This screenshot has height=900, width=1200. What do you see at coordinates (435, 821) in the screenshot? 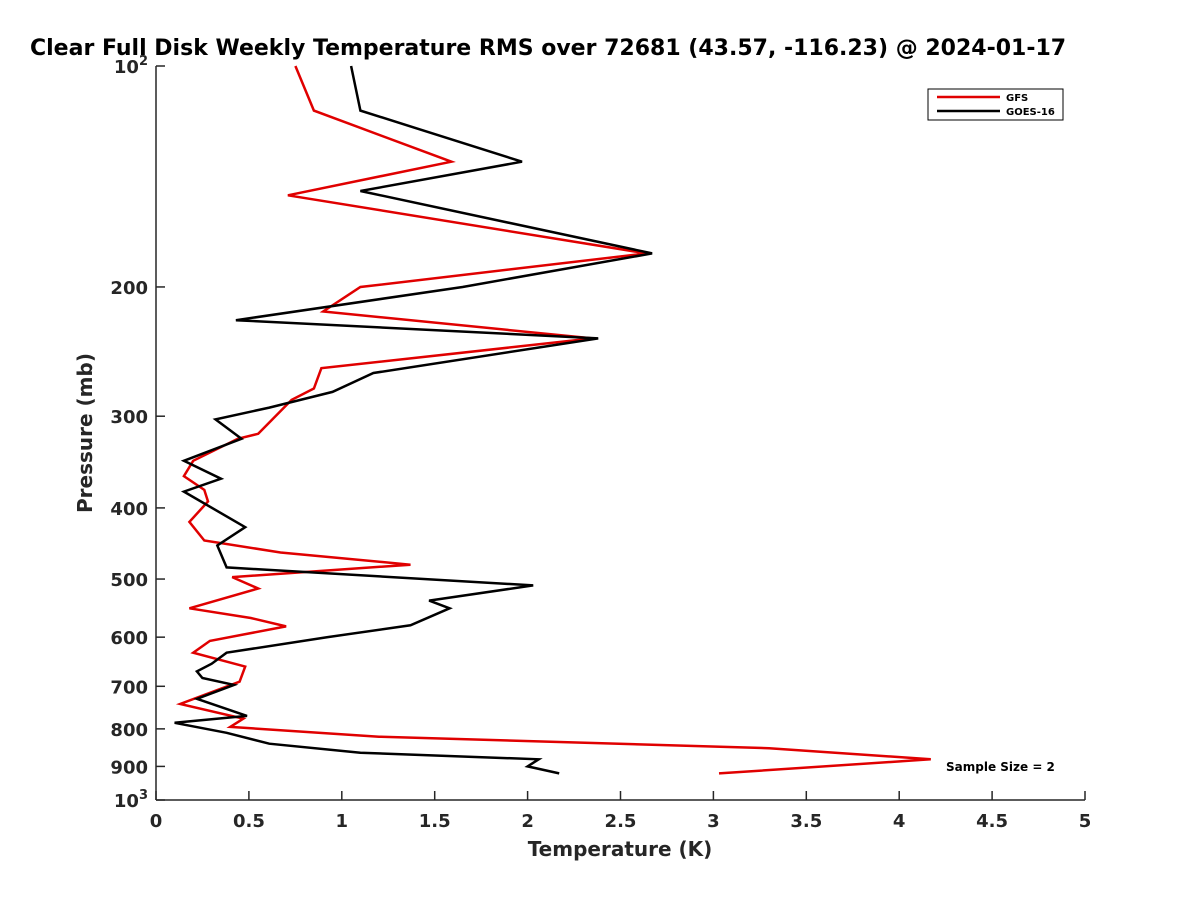
I see `x-tick-label: 1.5` at bounding box center [435, 821].